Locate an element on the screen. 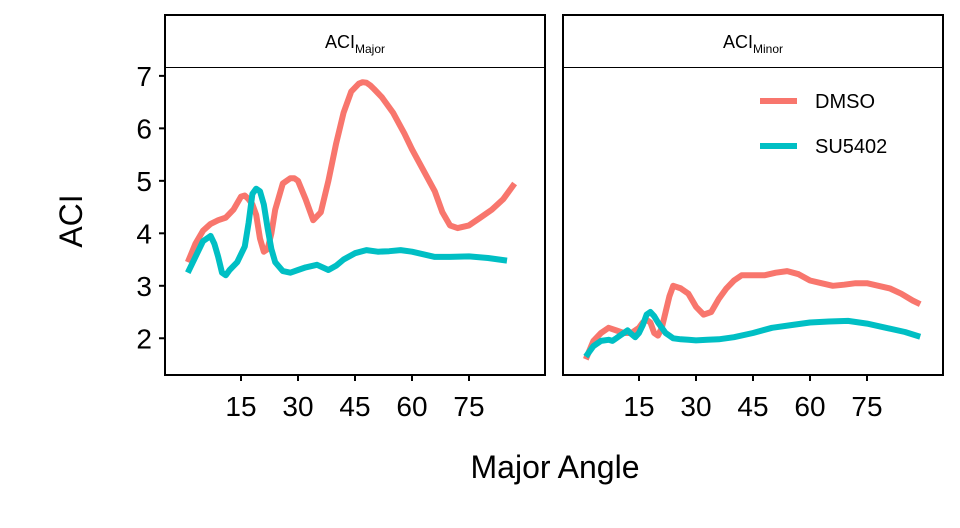 The width and height of the screenshot is (960, 528). legend-label-su5402: SU5402 is located at coordinates (851, 147).